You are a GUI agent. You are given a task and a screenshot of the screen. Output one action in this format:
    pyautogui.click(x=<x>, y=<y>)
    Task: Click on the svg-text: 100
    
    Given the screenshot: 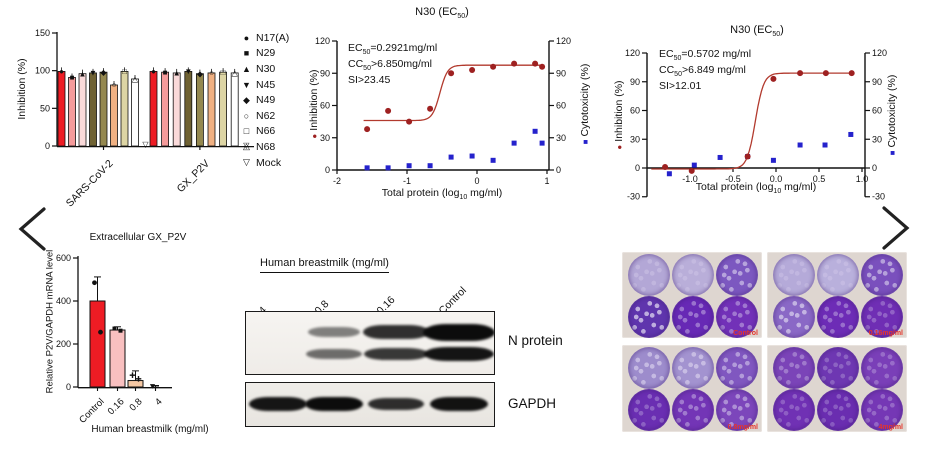 What is the action you would take?
    pyautogui.click(x=42, y=71)
    